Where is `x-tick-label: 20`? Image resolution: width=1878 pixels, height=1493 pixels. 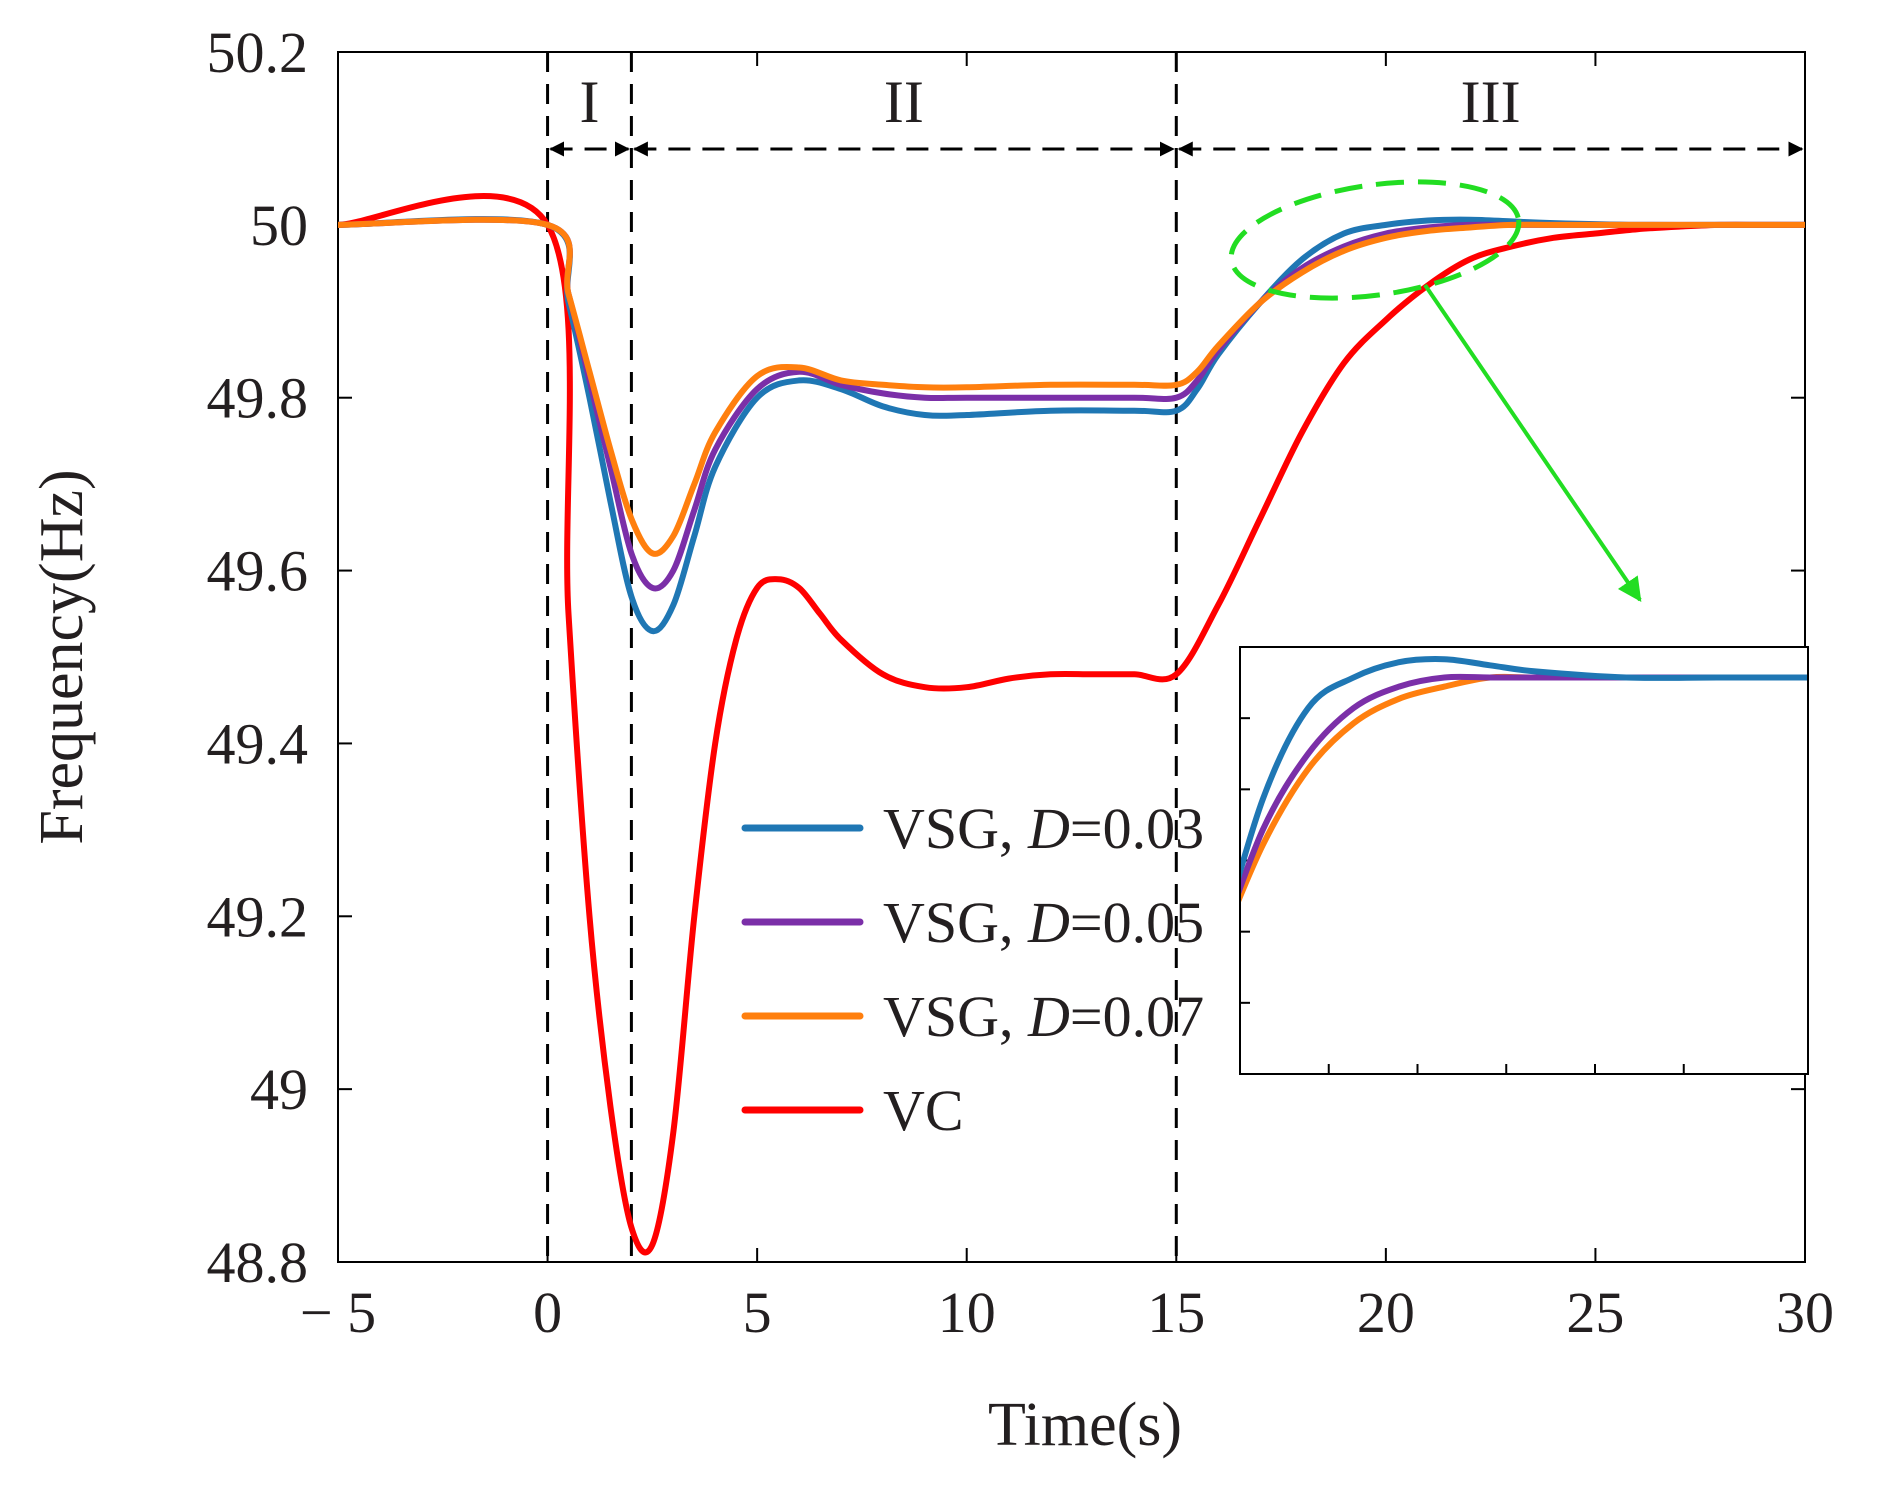
x-tick-label: 20 is located at coordinates (1386, 1312).